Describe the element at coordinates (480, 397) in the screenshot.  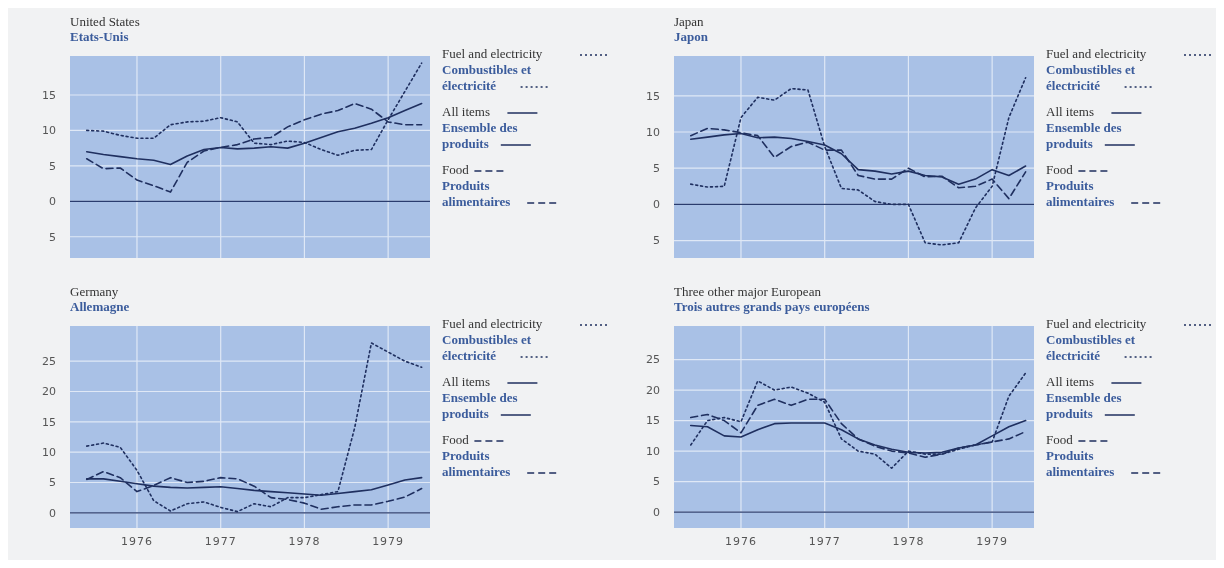
I see `text: All items Ensemble des produits` at that location.